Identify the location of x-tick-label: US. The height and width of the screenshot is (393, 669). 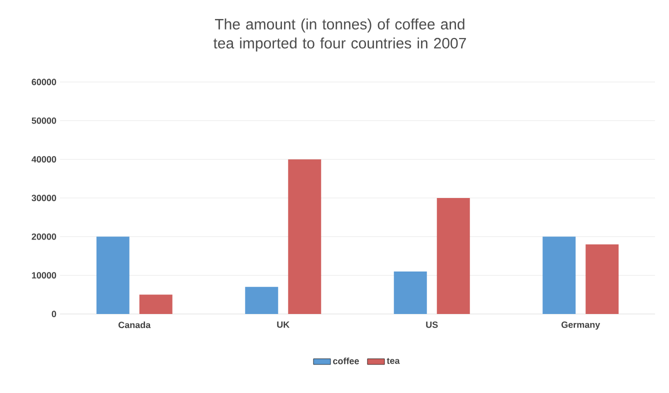
(432, 325).